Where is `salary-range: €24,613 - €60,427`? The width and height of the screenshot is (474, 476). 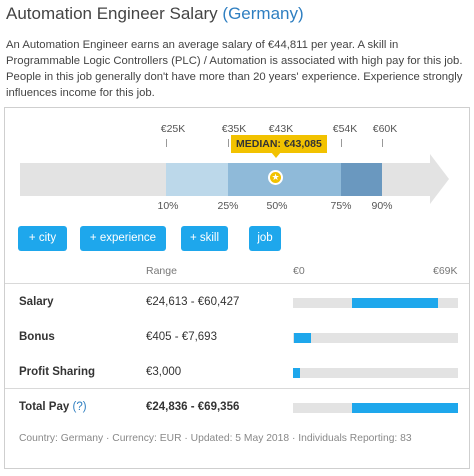 salary-range: €24,613 - €60,427 is located at coordinates (193, 302).